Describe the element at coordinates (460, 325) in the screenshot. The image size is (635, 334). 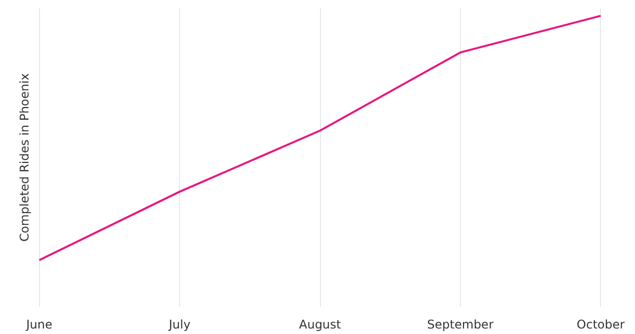
I see `x-tick-label: September` at that location.